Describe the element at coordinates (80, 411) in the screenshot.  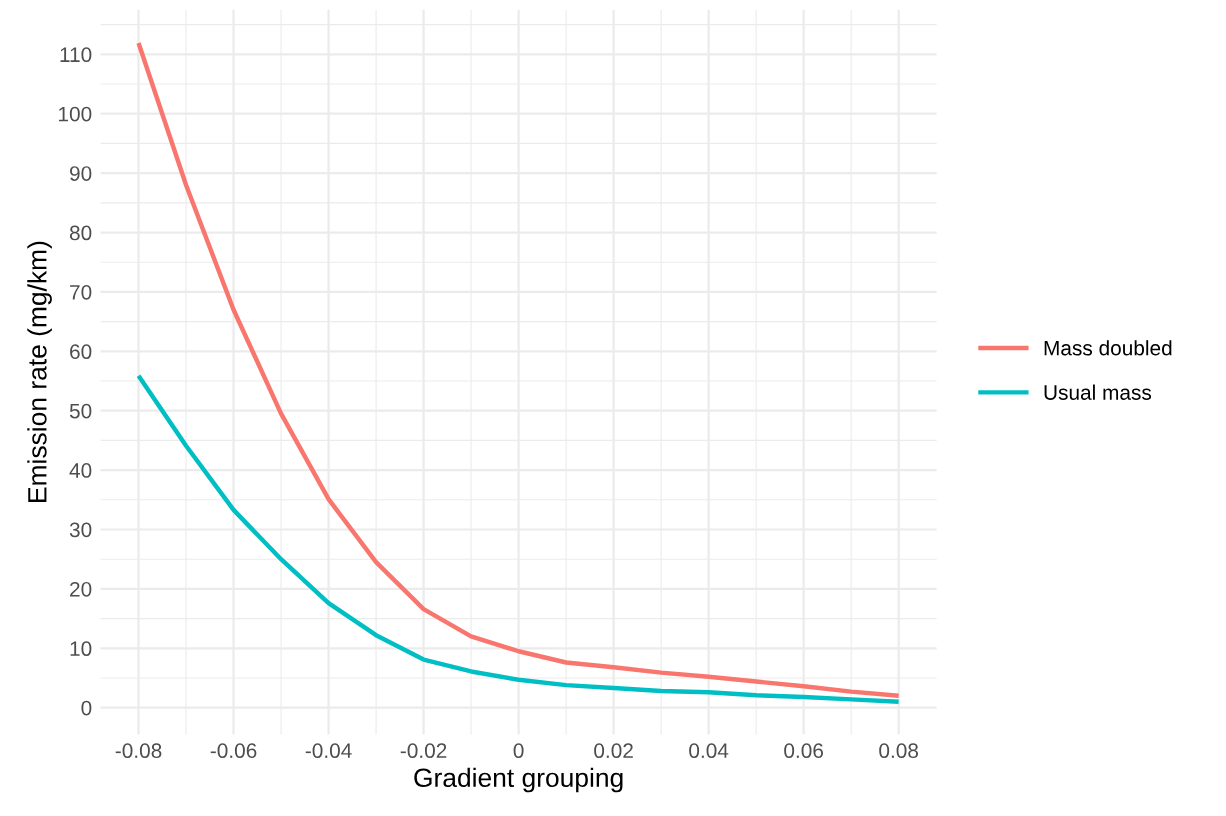
I see `y-tick-label: 50` at that location.